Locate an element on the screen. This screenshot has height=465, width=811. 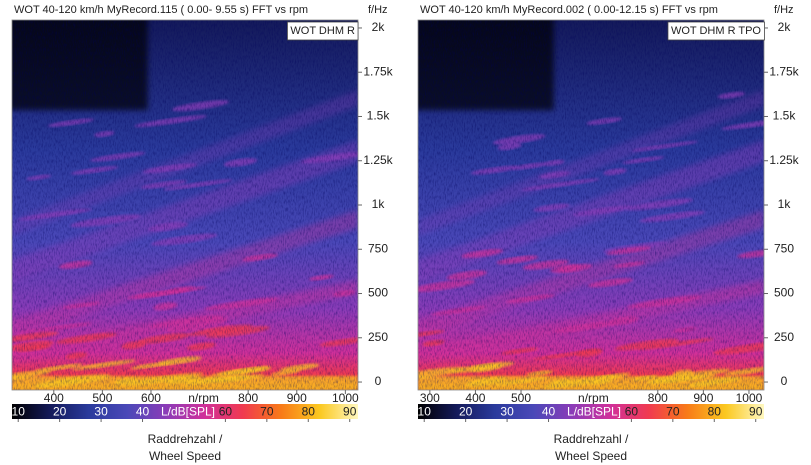
x-tick-label: 300 is located at coordinates (430, 398).